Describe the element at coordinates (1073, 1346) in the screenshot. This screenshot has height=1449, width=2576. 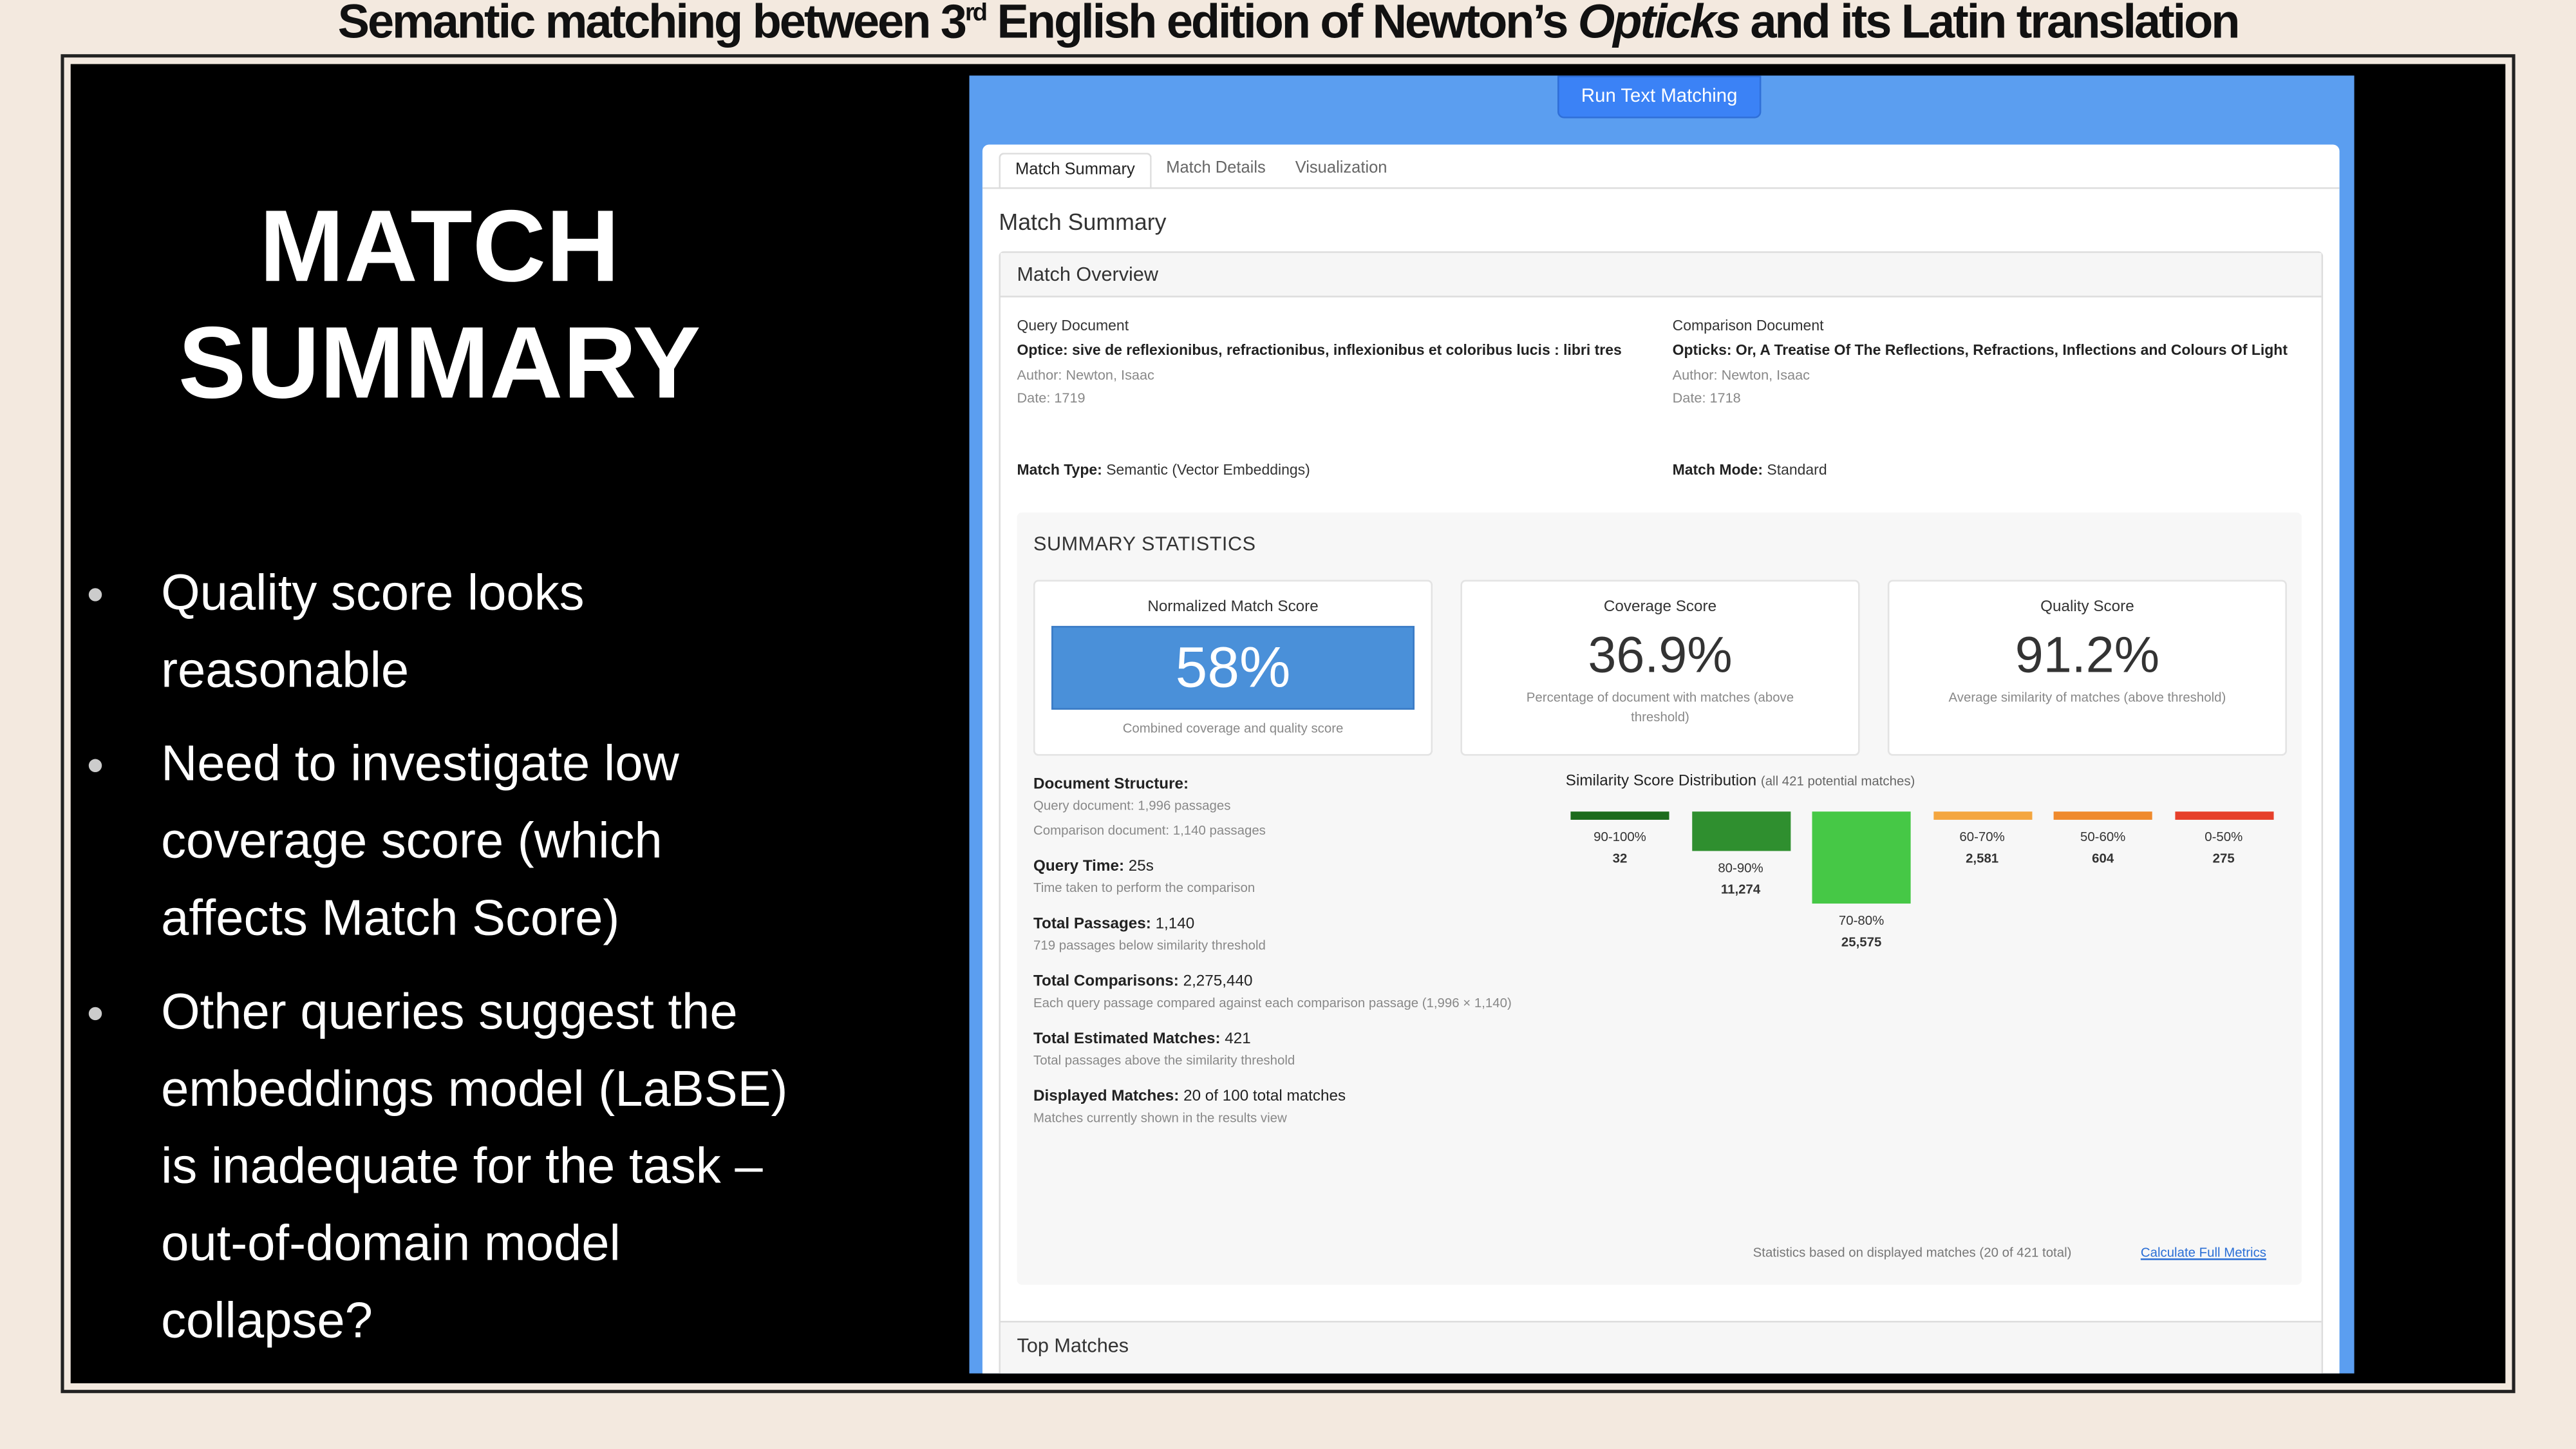
I see `top-matches-title: Top Matches` at that location.